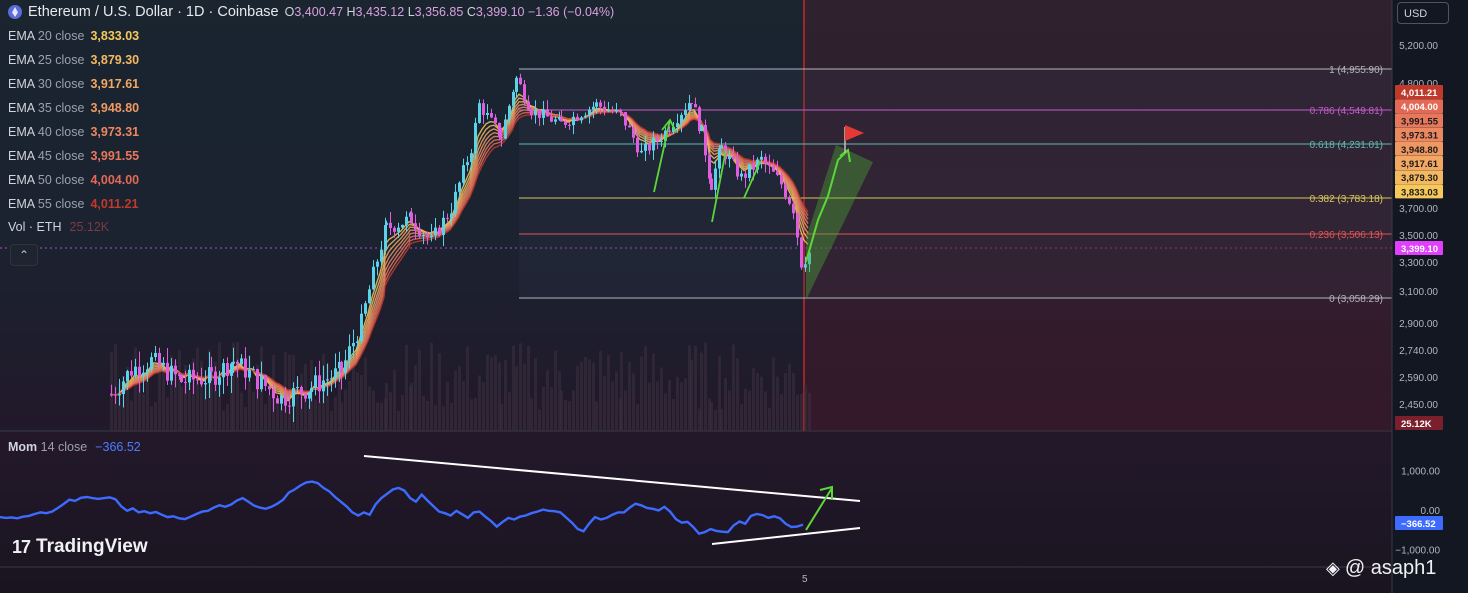 The image size is (1468, 593). What do you see at coordinates (471, 12) in the screenshot?
I see `close-label: C` at bounding box center [471, 12].